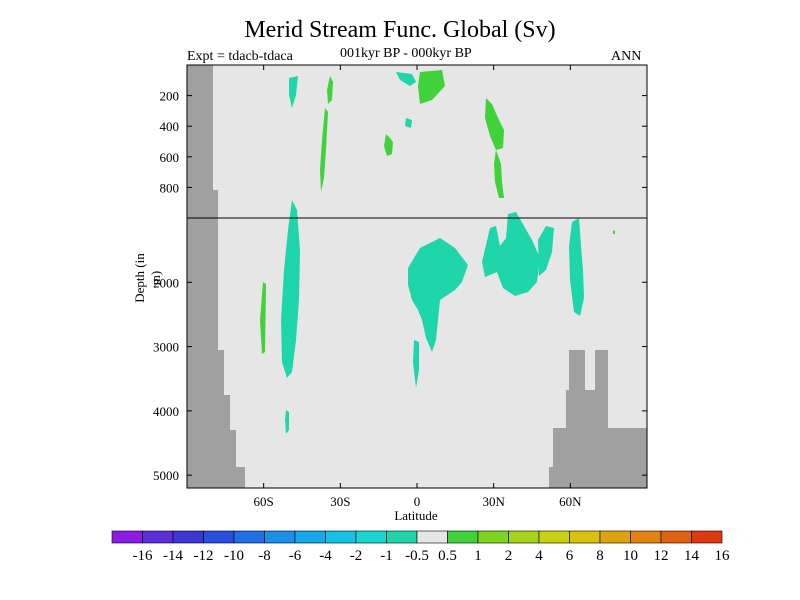 Image resolution: width=800 pixels, height=600 pixels. Describe the element at coordinates (539, 556) in the screenshot. I see `colorbar-label: 4` at that location.